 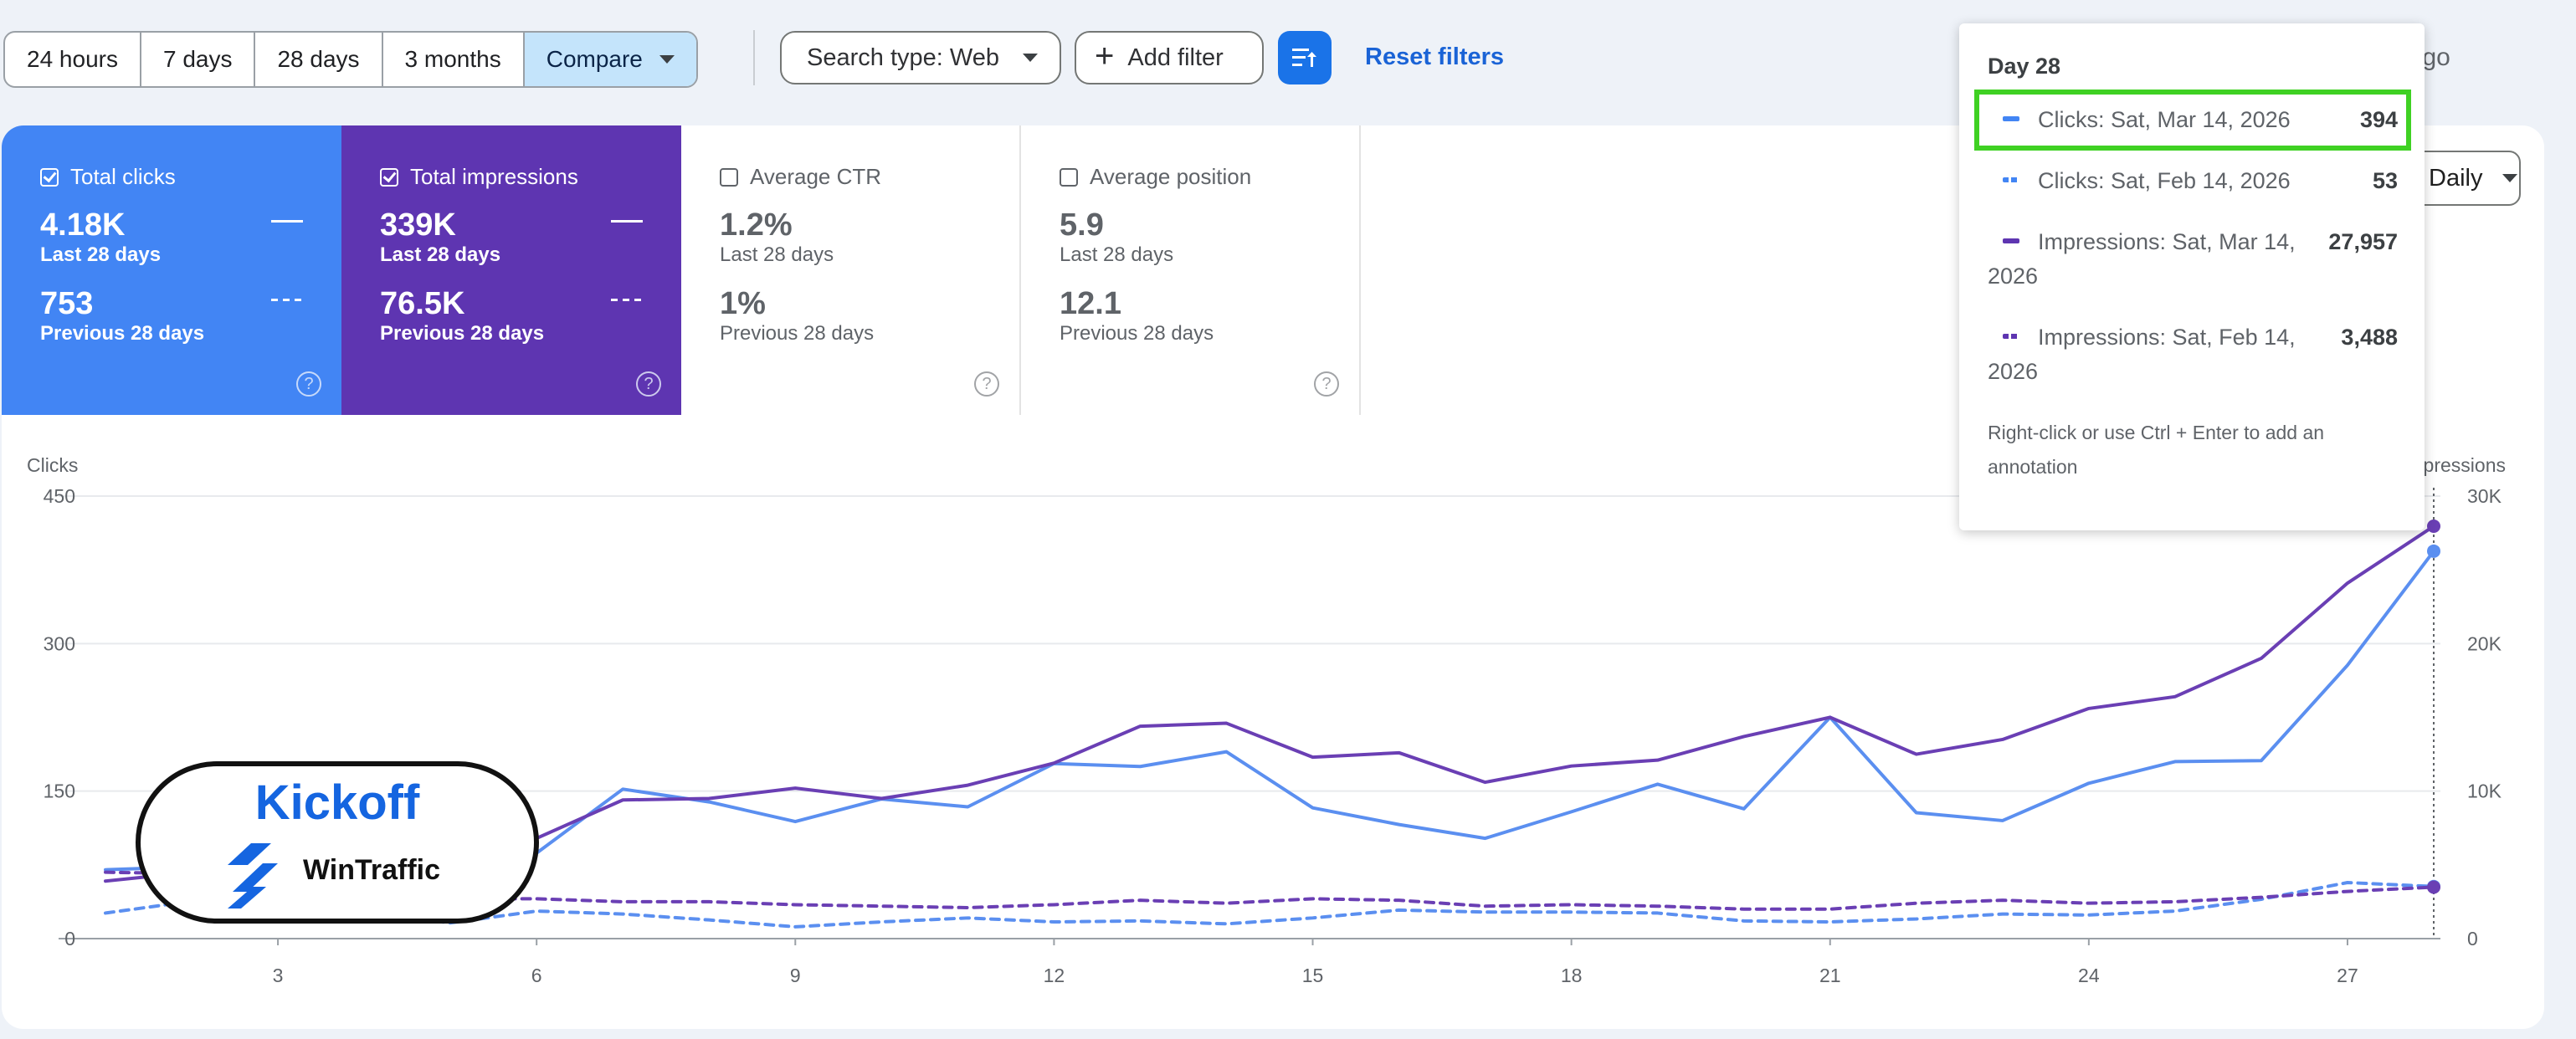 What do you see at coordinates (59, 496) in the screenshot?
I see `y-left-tick-label: 450` at bounding box center [59, 496].